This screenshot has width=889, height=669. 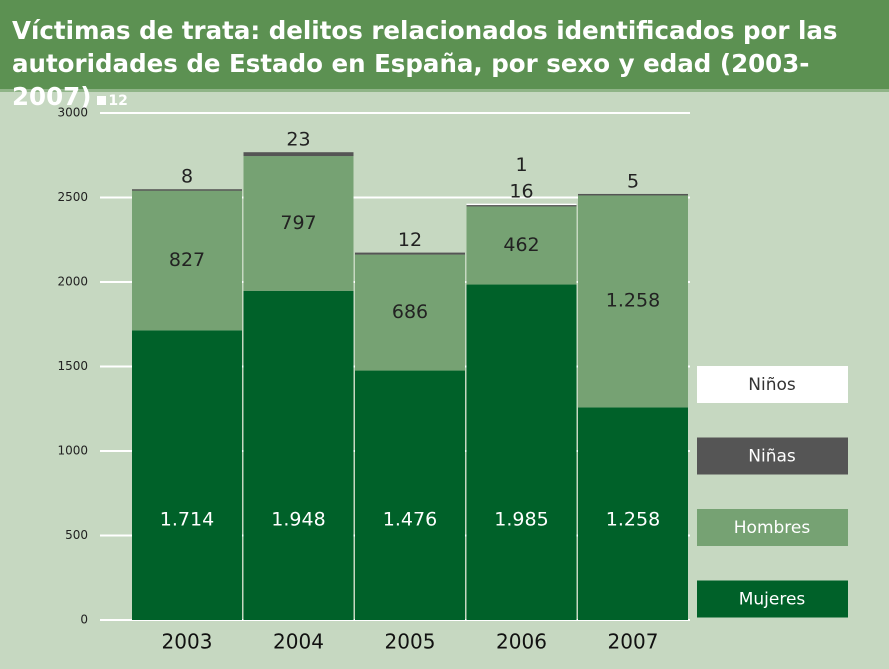 I want to click on legend-label: Niñas, so click(x=772, y=457).